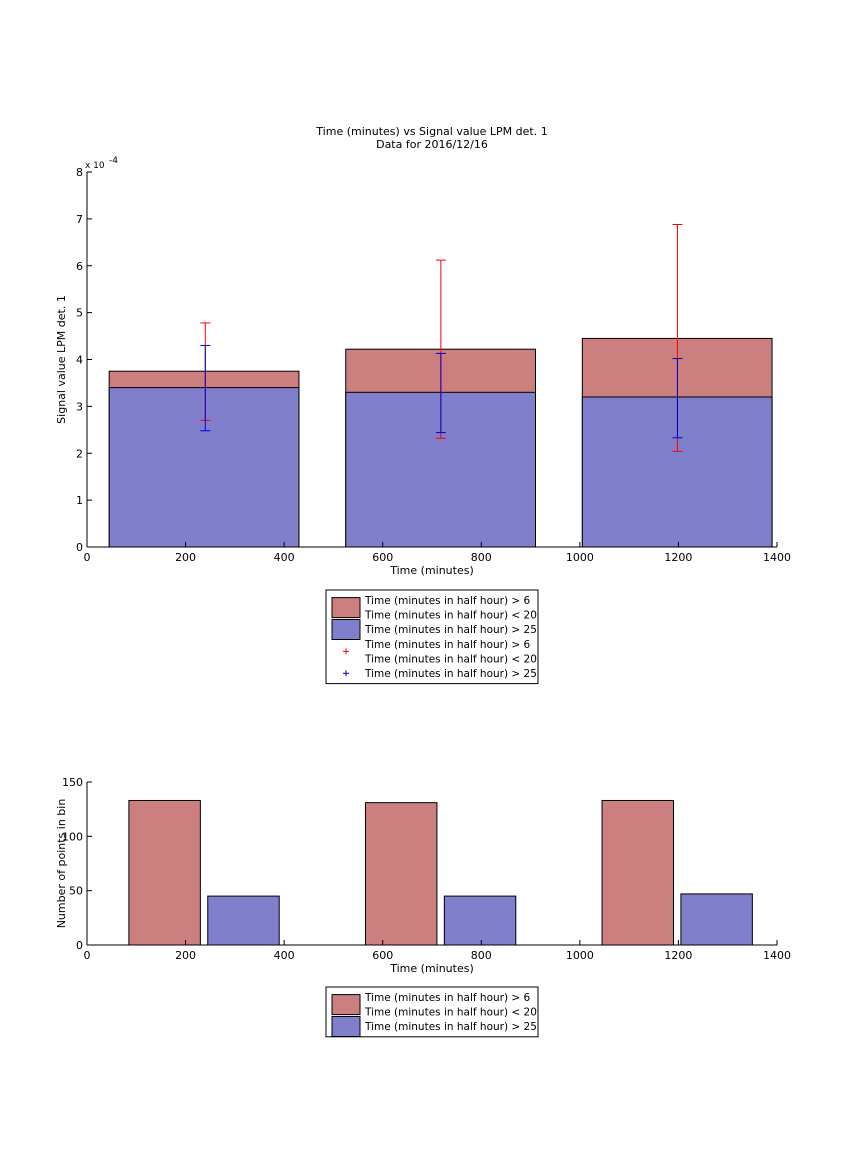 Image resolution: width=864 pixels, height=1152 pixels. Describe the element at coordinates (440, 872) in the screenshot. I see `count-bars-group` at that location.